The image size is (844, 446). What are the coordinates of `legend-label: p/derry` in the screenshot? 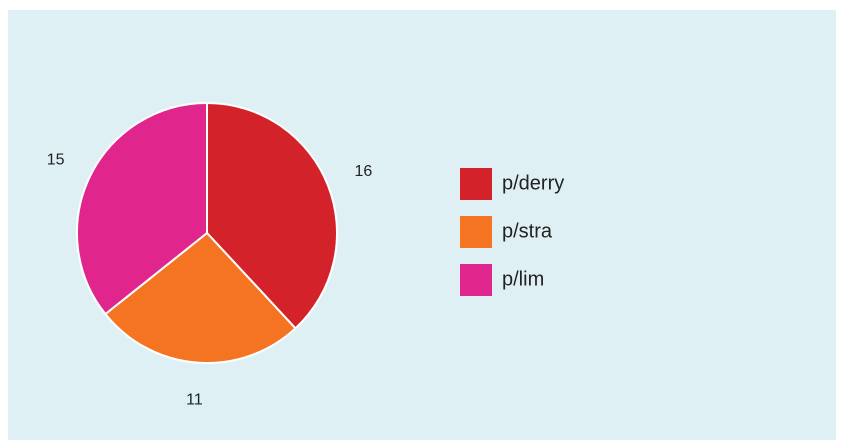 It's located at (533, 183).